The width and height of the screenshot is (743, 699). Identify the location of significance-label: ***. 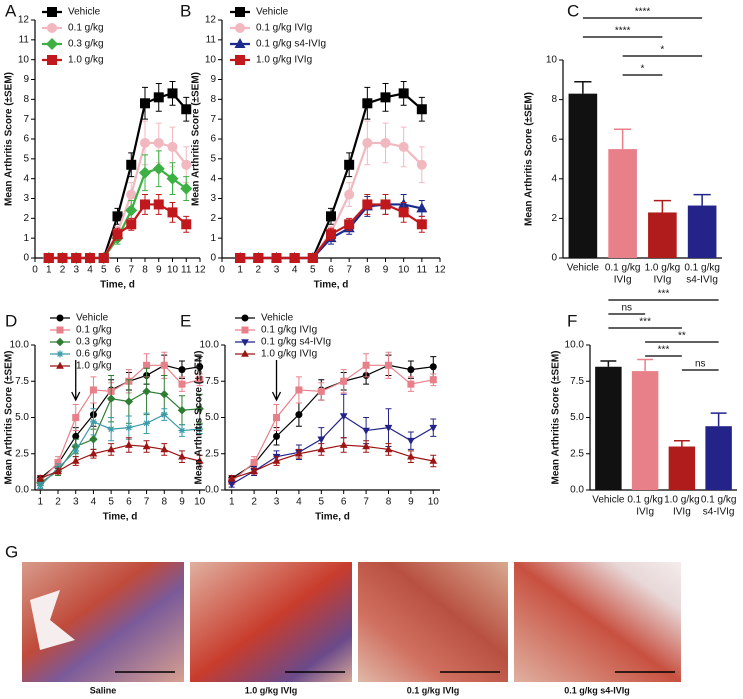
(664, 350).